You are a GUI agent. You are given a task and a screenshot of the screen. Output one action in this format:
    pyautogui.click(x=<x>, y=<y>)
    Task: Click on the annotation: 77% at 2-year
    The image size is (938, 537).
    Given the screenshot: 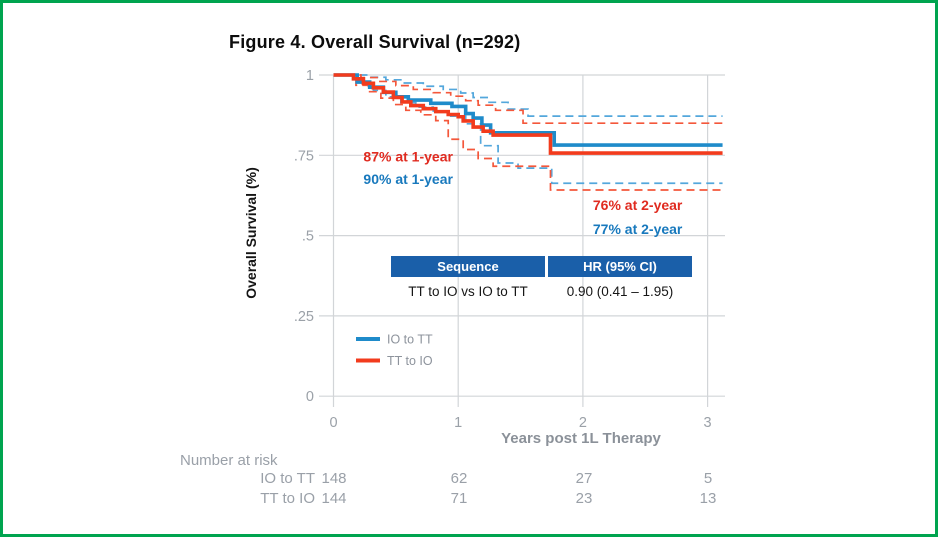 What is the action you would take?
    pyautogui.click(x=638, y=229)
    